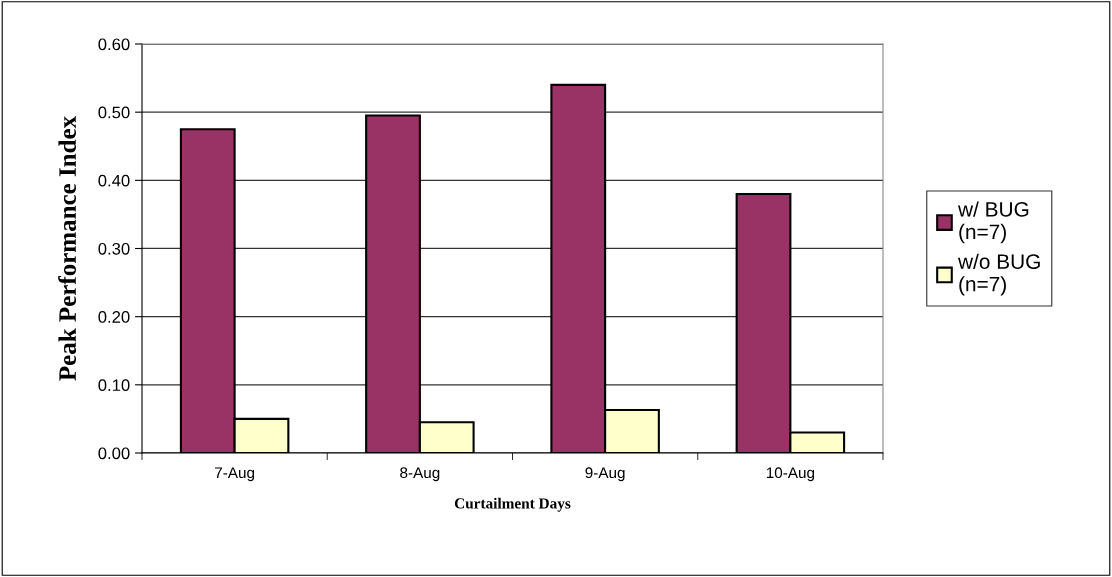 This screenshot has height=577, width=1112. What do you see at coordinates (235, 474) in the screenshot?
I see `x-tick-label: 7-Aug` at bounding box center [235, 474].